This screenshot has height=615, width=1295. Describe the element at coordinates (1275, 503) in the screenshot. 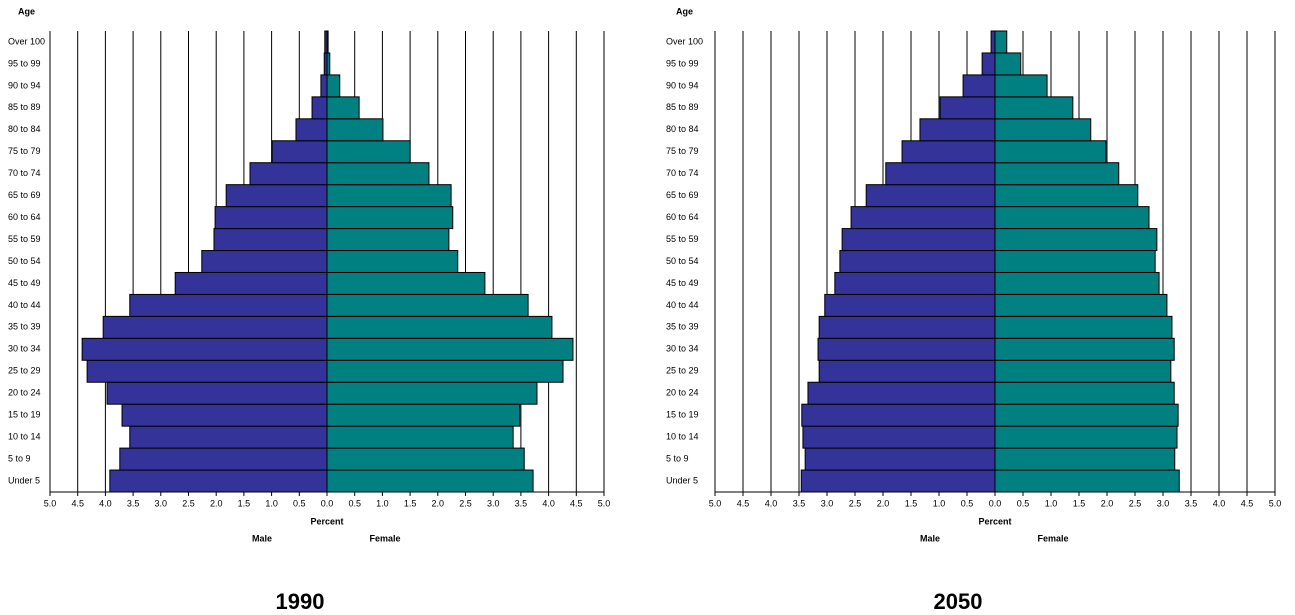

I see `x-tick-label: 5.0` at that location.